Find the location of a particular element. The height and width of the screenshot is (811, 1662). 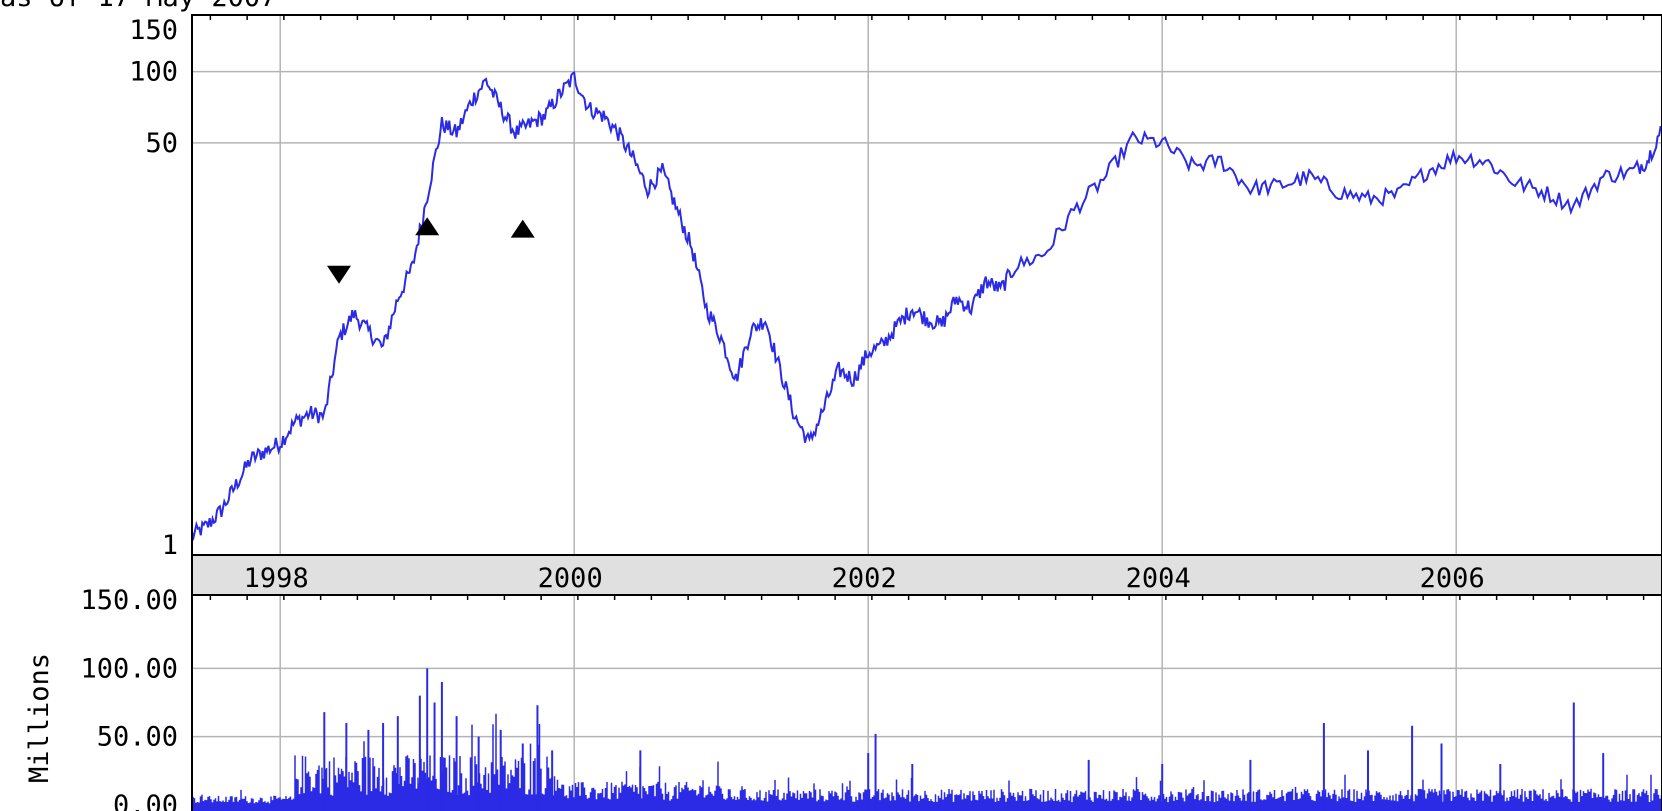

date-axis-label-2000: 2000 is located at coordinates (570, 578).